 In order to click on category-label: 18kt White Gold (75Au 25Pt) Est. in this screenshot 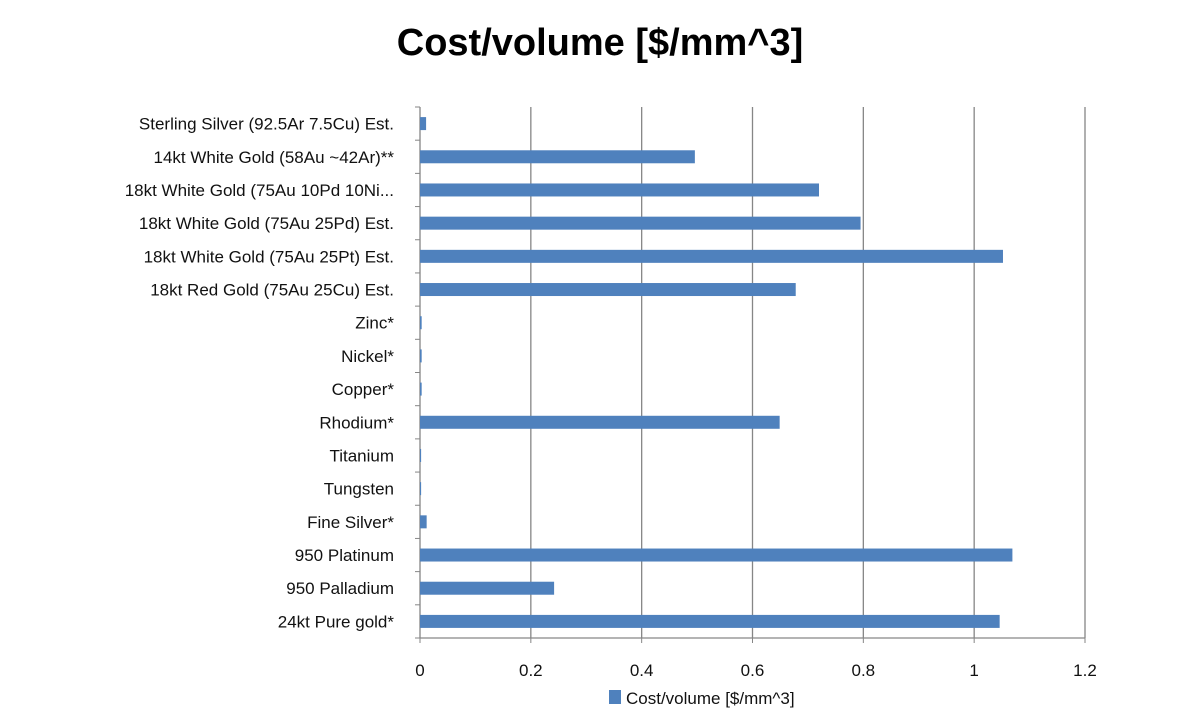, I will do `click(269, 256)`.